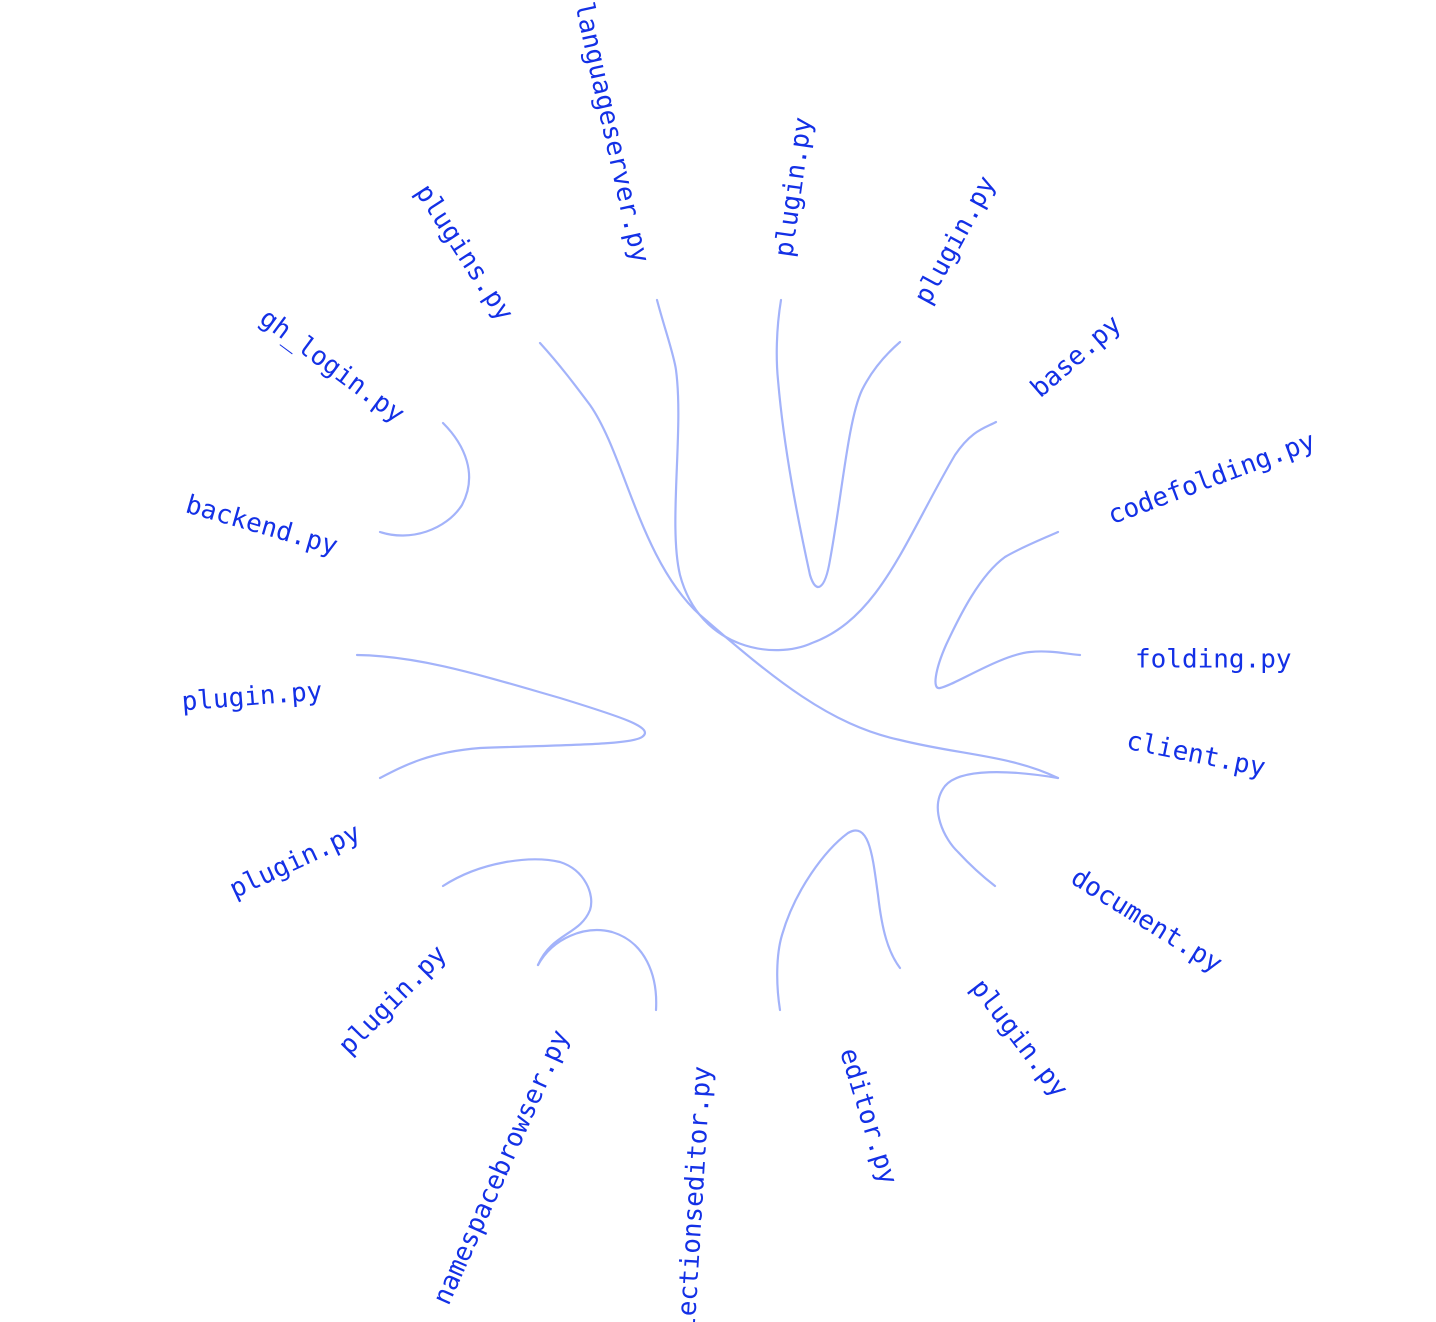 Image resolution: width=1436 pixels, height=1322 pixels. I want to click on edge-namespacebrowser-to-collectionseditor, so click(597, 970).